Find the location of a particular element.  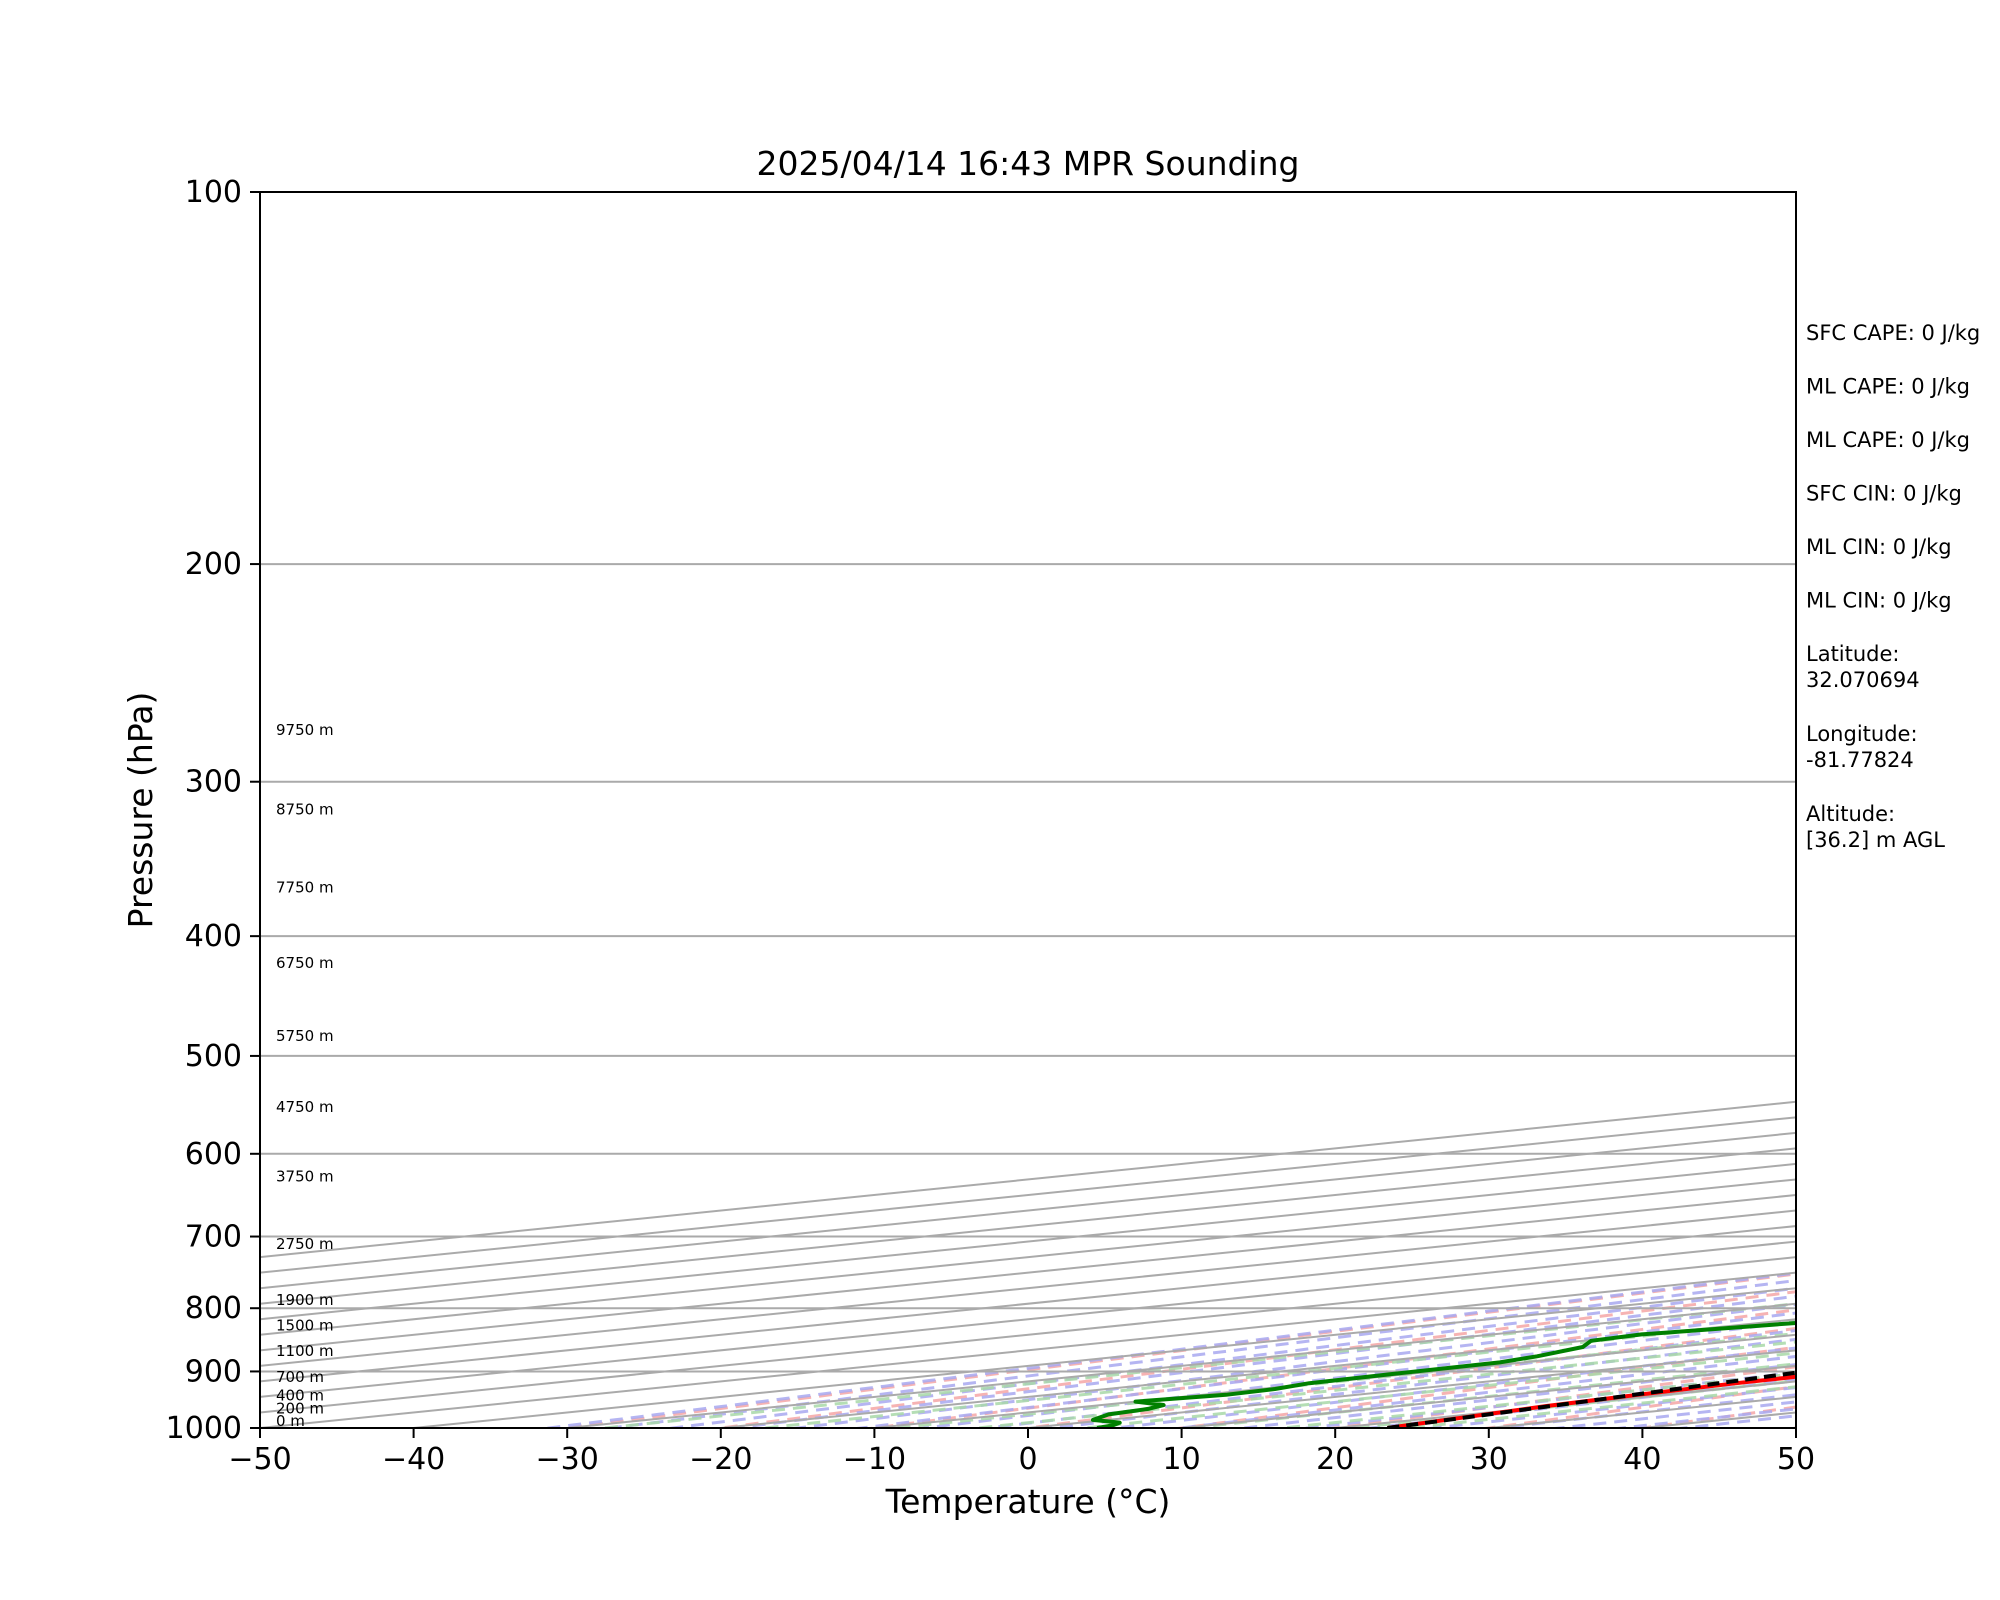

series-layer is located at coordinates (1443, 1374).